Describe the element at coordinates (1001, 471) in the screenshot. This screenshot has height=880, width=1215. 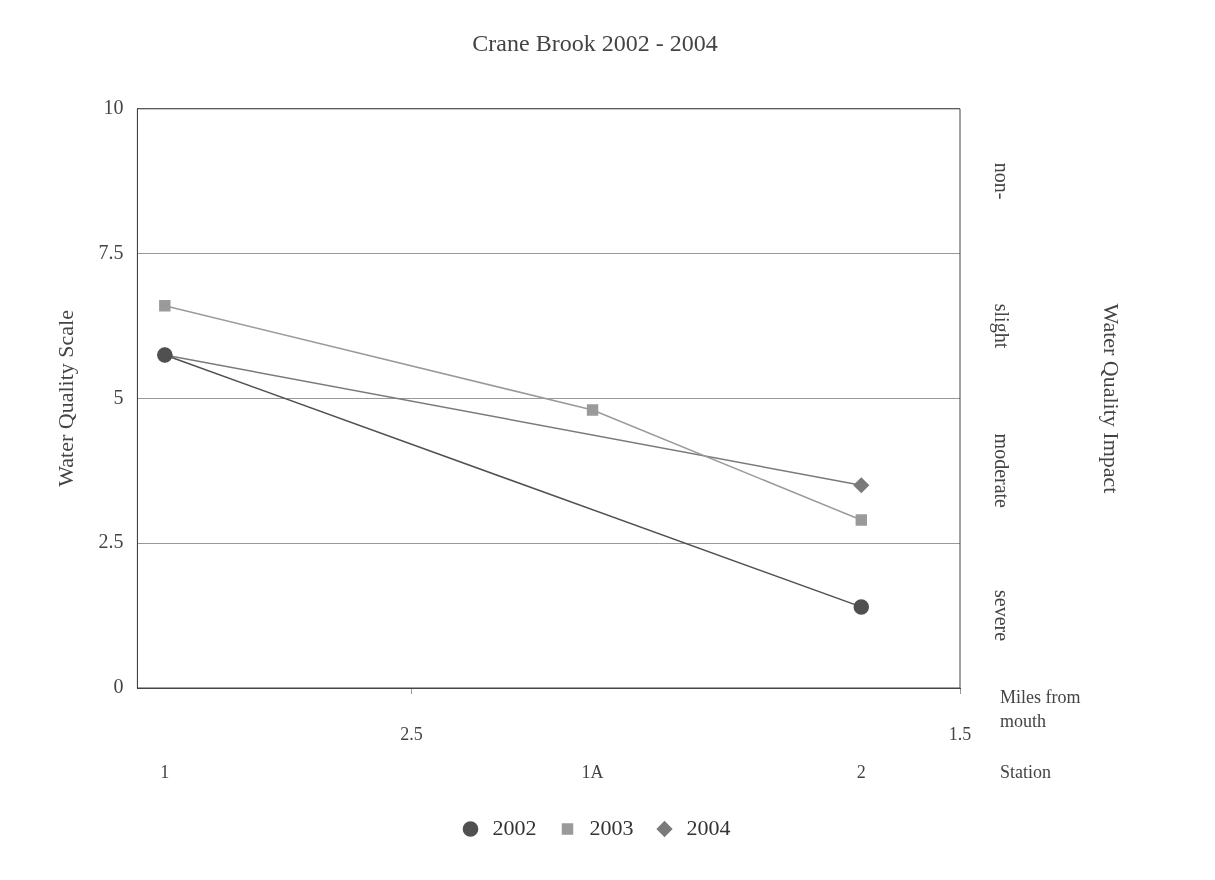
I see `text: moderate` at that location.